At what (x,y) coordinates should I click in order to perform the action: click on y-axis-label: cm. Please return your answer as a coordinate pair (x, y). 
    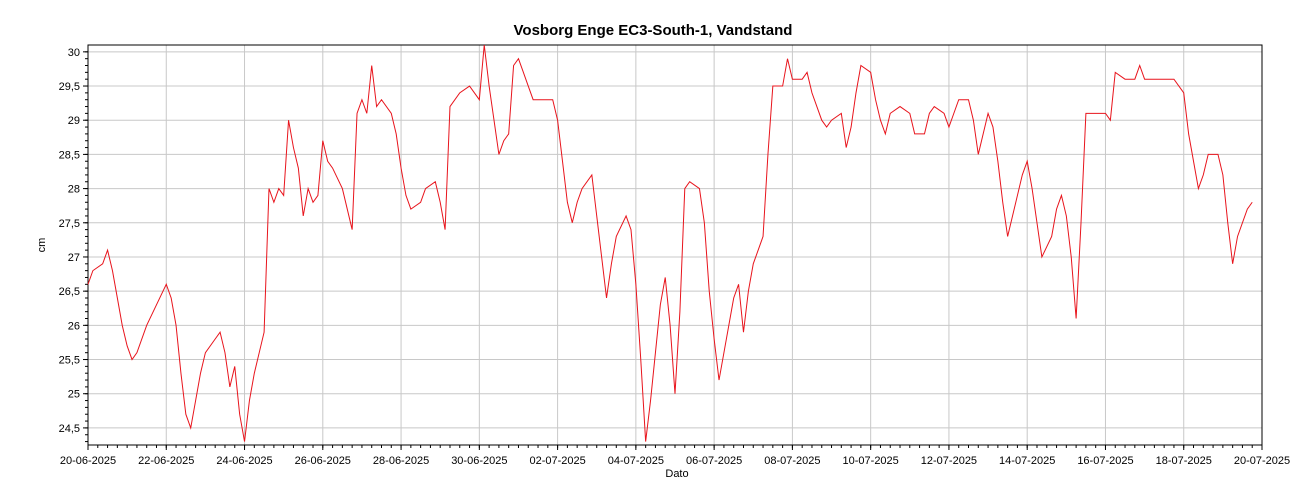
    Looking at the image, I should click on (42, 245).